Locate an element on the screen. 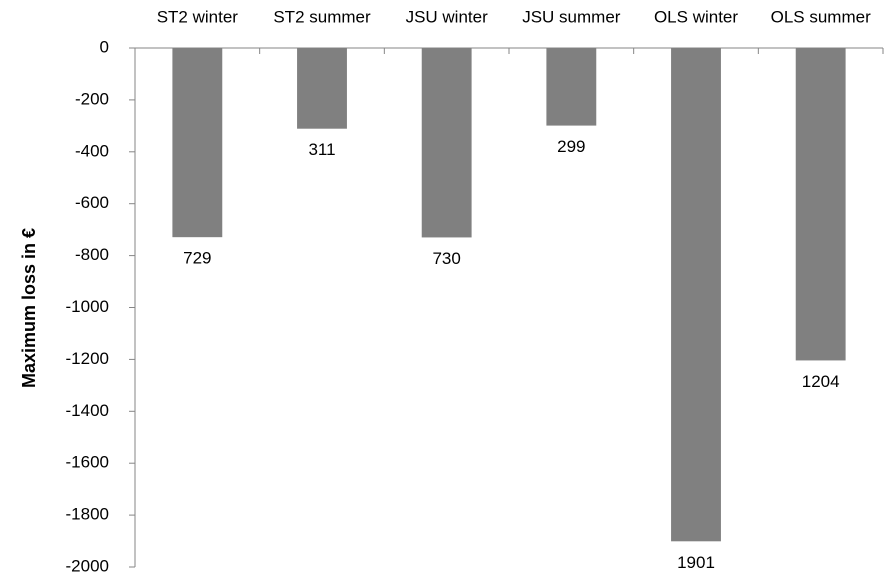  y-tick-label: -2000 is located at coordinates (87, 565).